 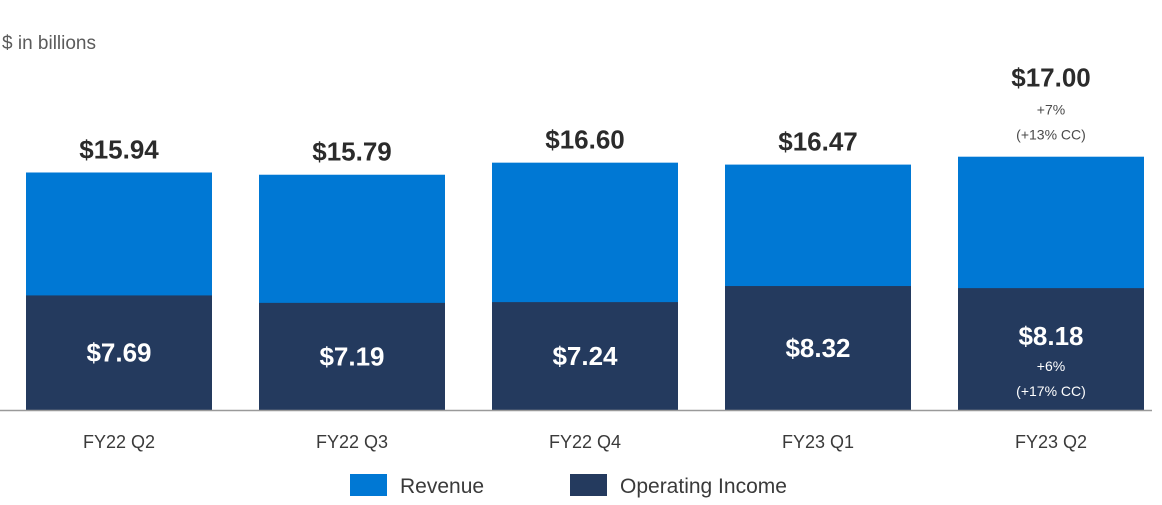 I want to click on legend: Revenue Operating Income, so click(x=568, y=486).